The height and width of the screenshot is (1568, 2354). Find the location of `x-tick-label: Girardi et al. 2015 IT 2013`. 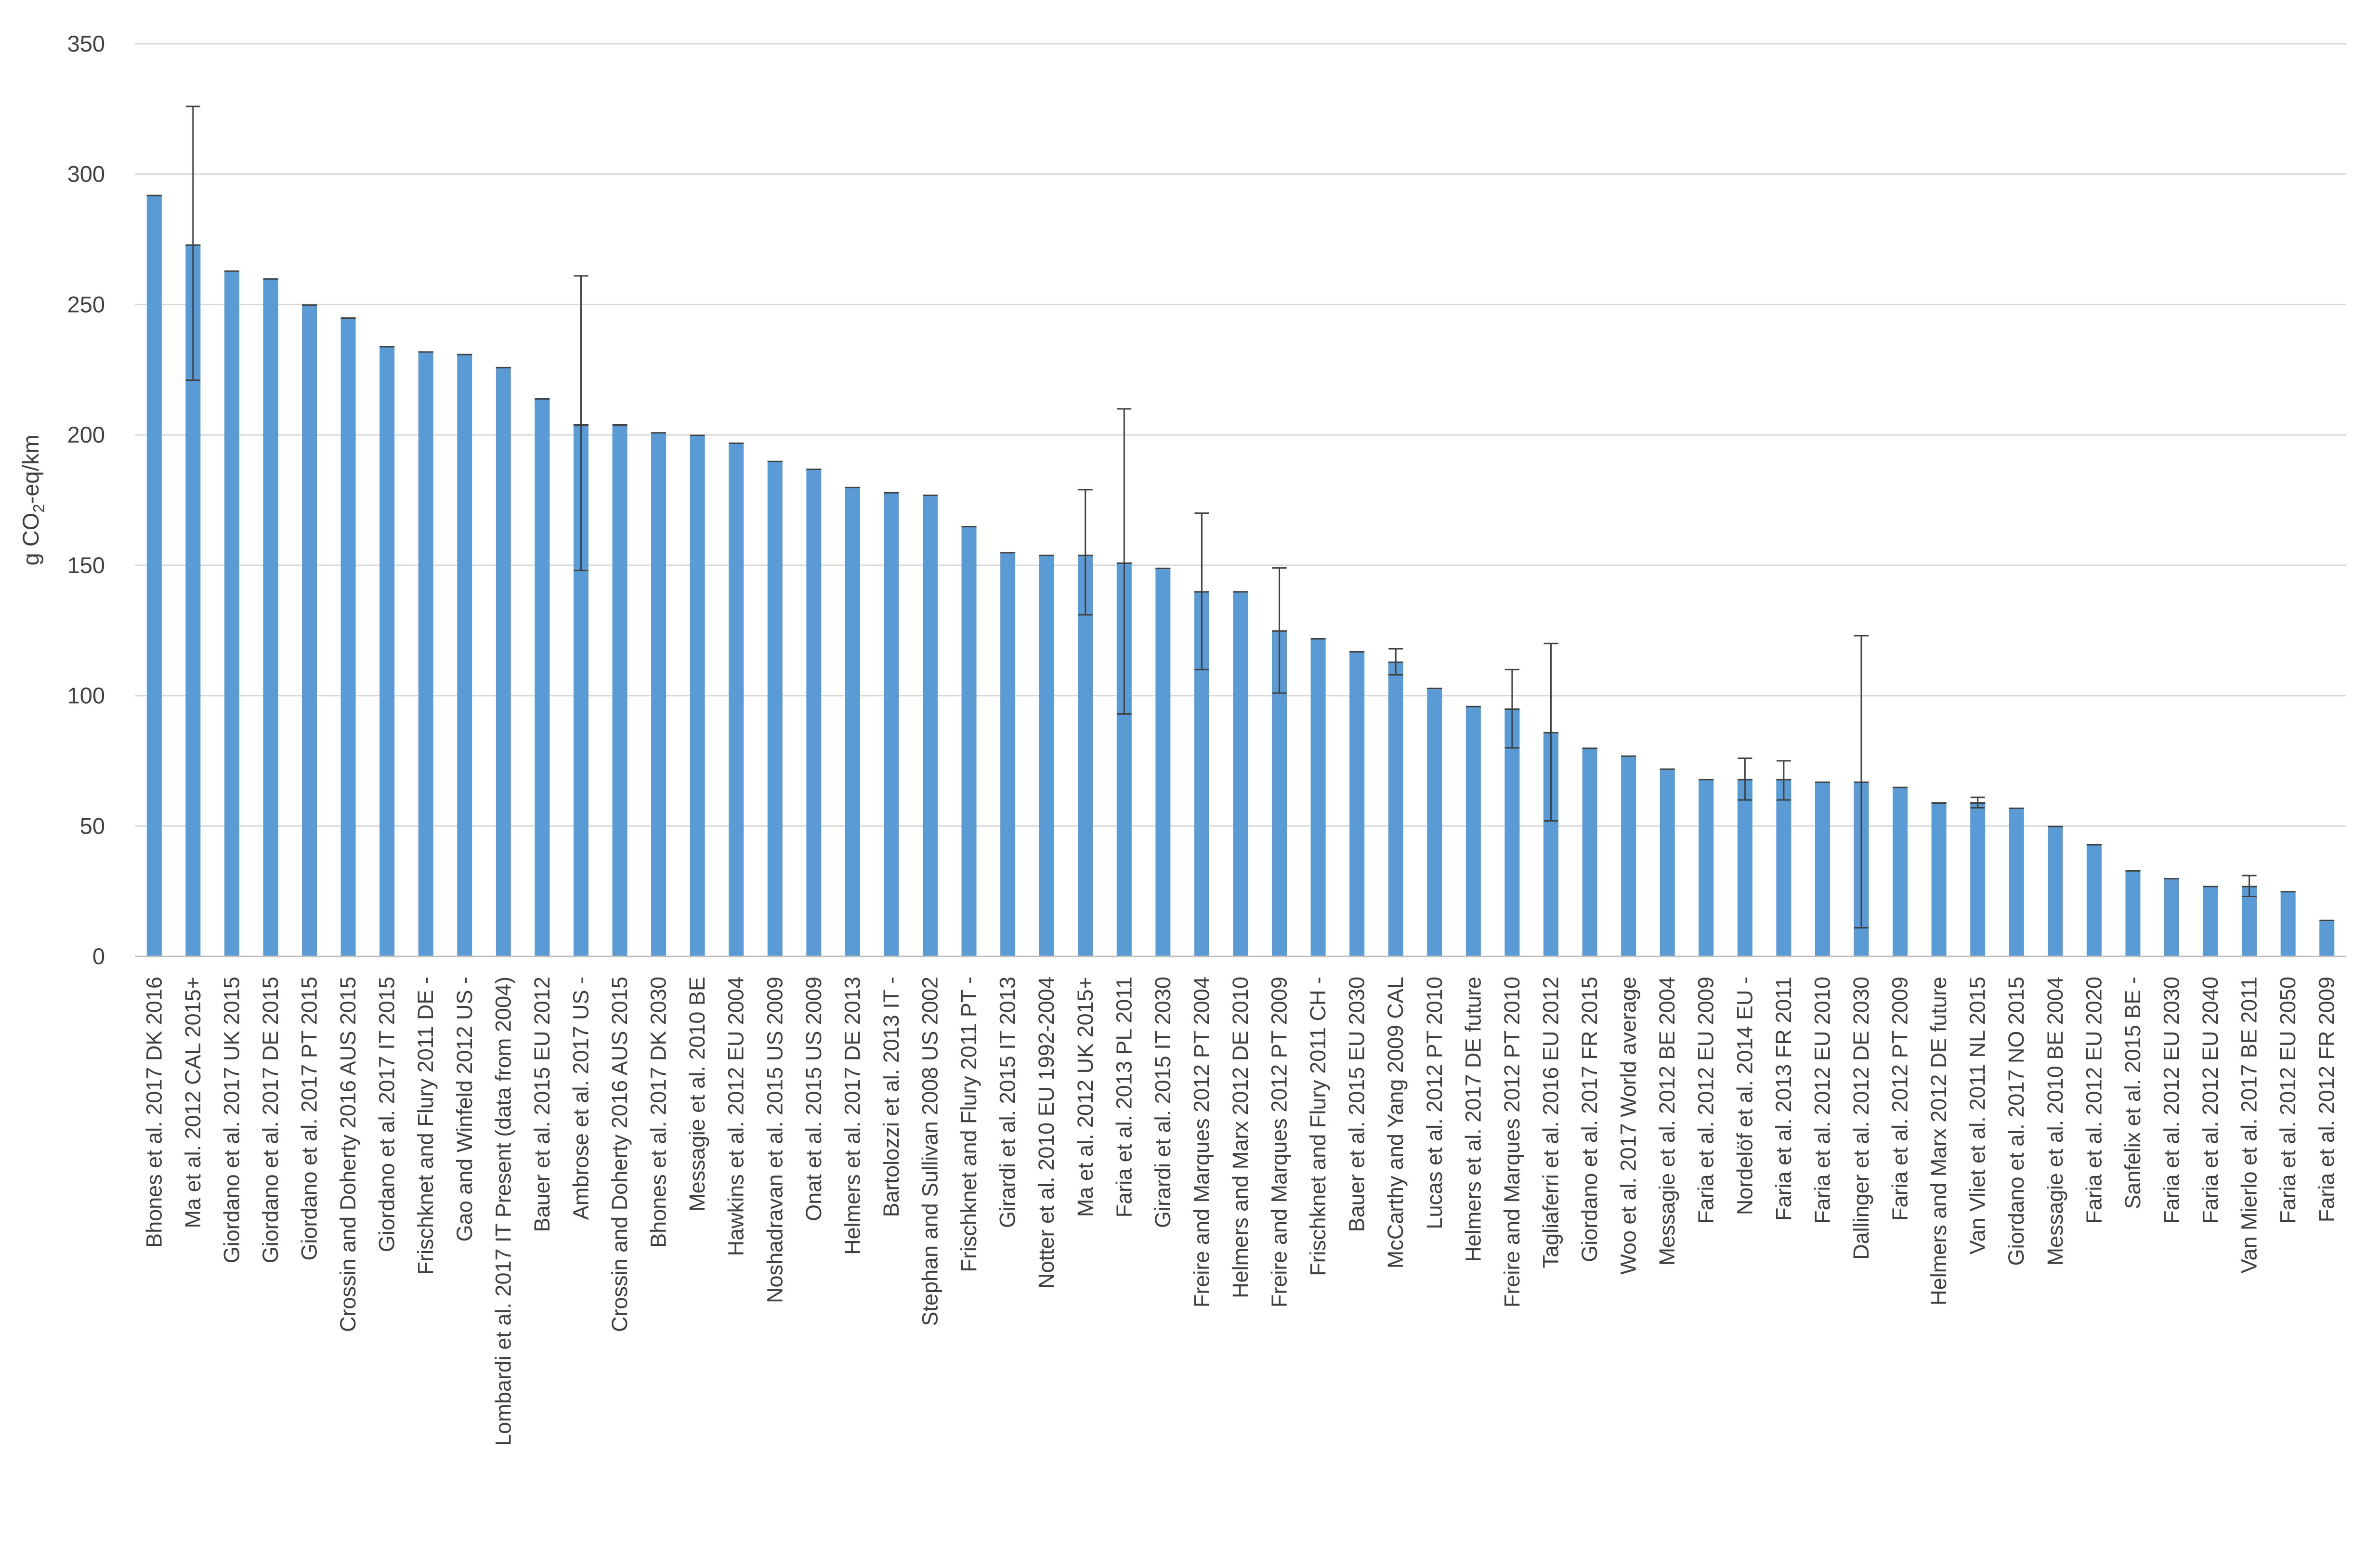

x-tick-label: Girardi et al. 2015 IT 2013 is located at coordinates (1008, 1102).